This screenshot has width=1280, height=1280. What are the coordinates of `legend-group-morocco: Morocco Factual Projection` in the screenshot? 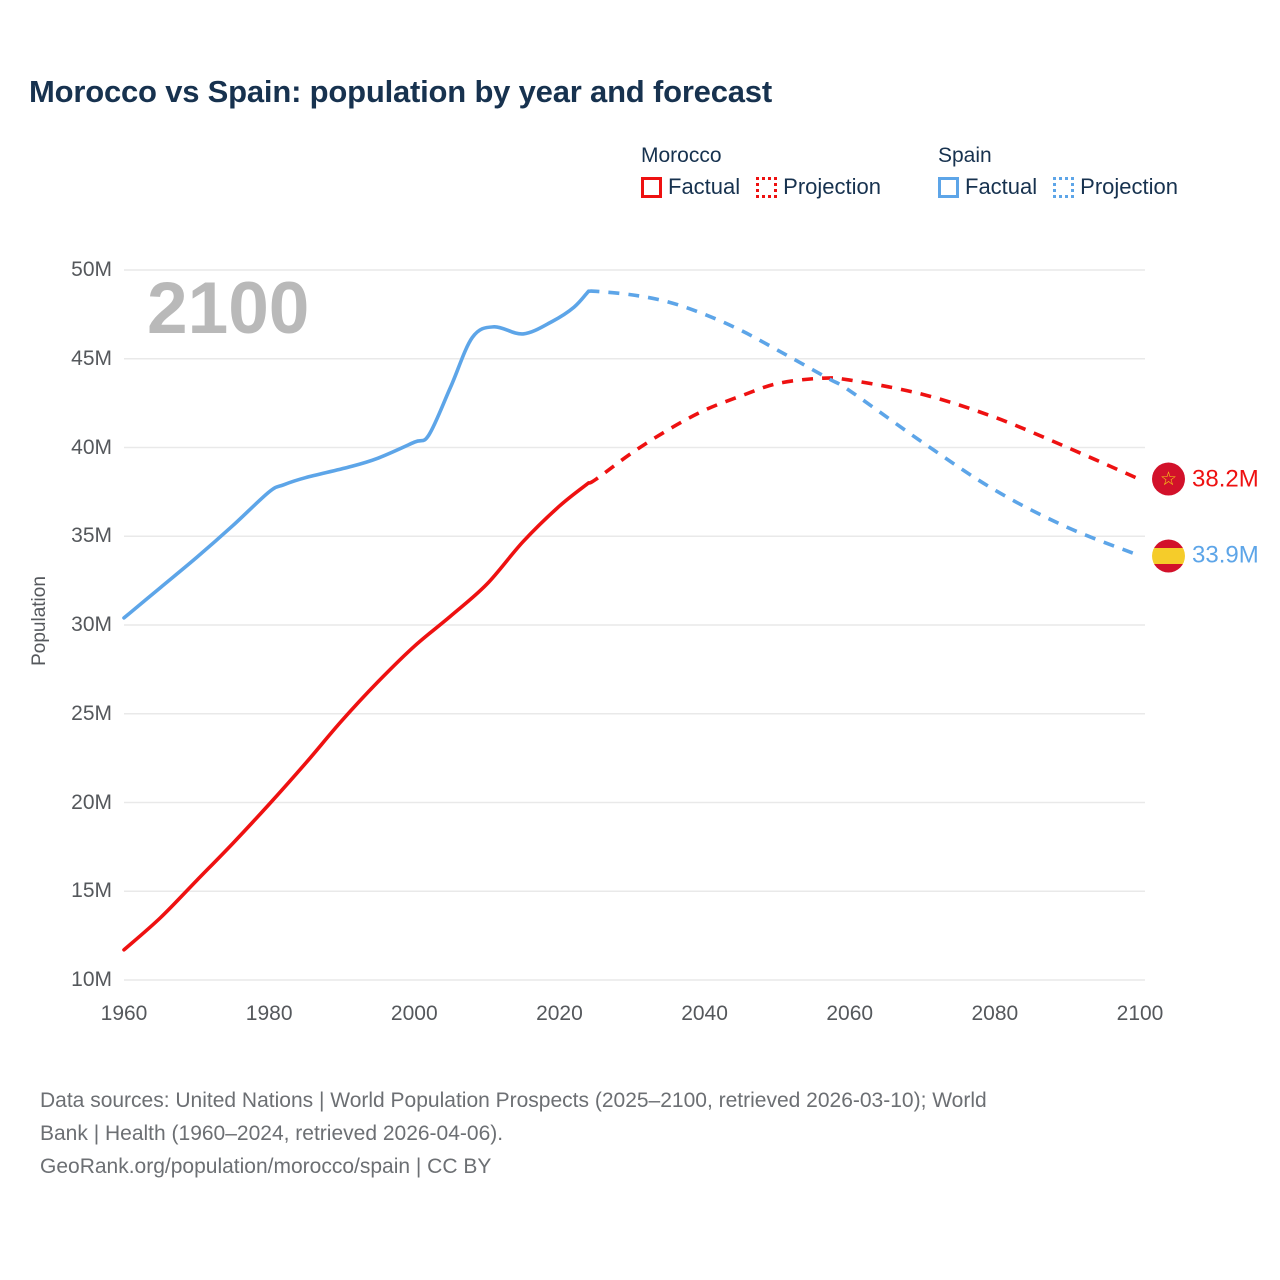 It's located at (761, 171).